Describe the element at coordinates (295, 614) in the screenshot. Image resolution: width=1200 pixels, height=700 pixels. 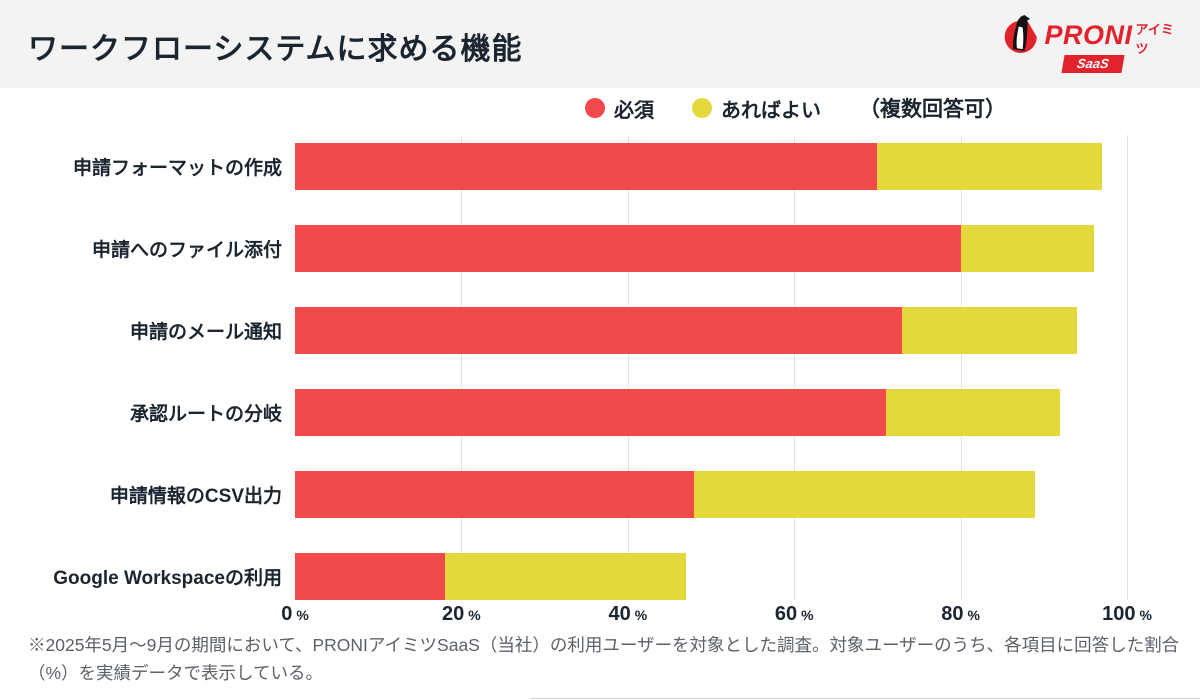
I see `axis-tick-label: 0%` at that location.